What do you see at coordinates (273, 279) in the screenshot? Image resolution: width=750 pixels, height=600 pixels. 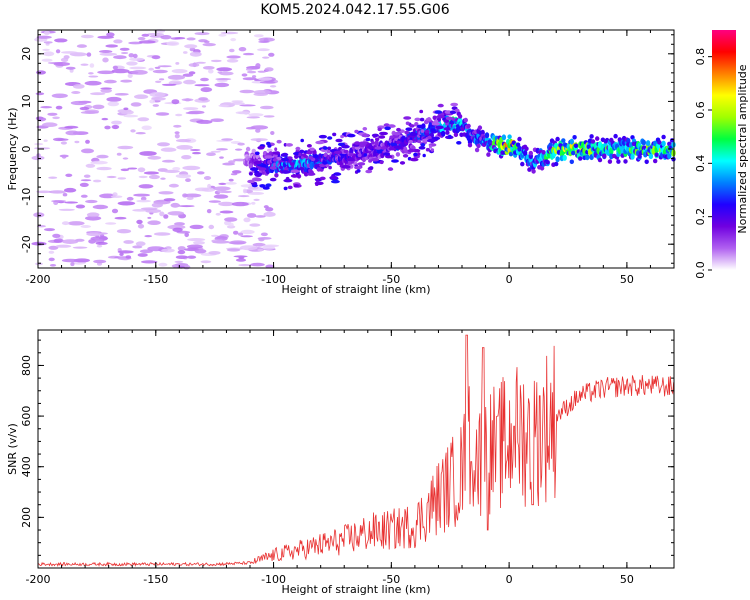 I see `x-tick-label: -100` at bounding box center [273, 279].